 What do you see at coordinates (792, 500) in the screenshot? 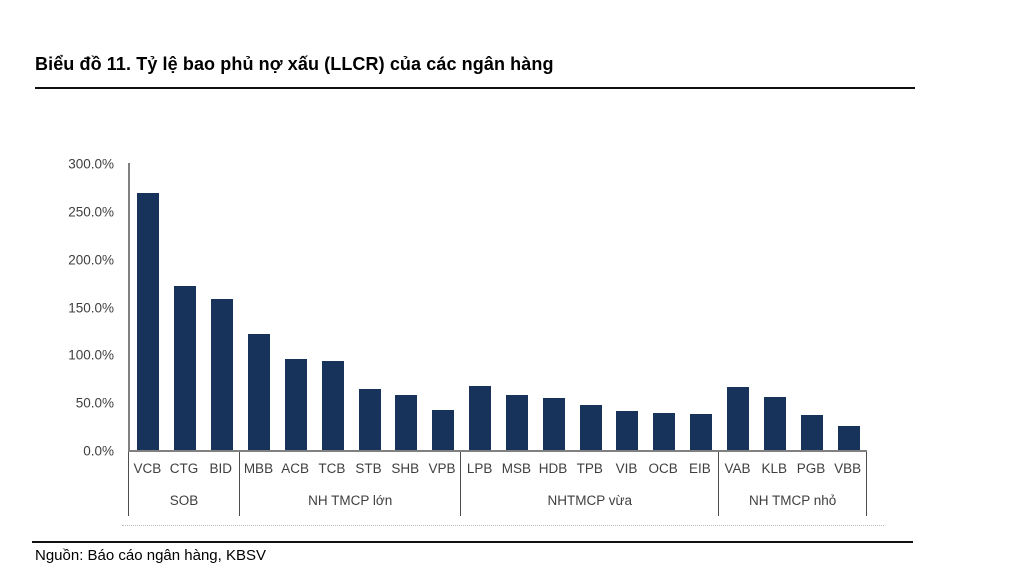
I see `group-label: NH TMCP nhỏ` at bounding box center [792, 500].